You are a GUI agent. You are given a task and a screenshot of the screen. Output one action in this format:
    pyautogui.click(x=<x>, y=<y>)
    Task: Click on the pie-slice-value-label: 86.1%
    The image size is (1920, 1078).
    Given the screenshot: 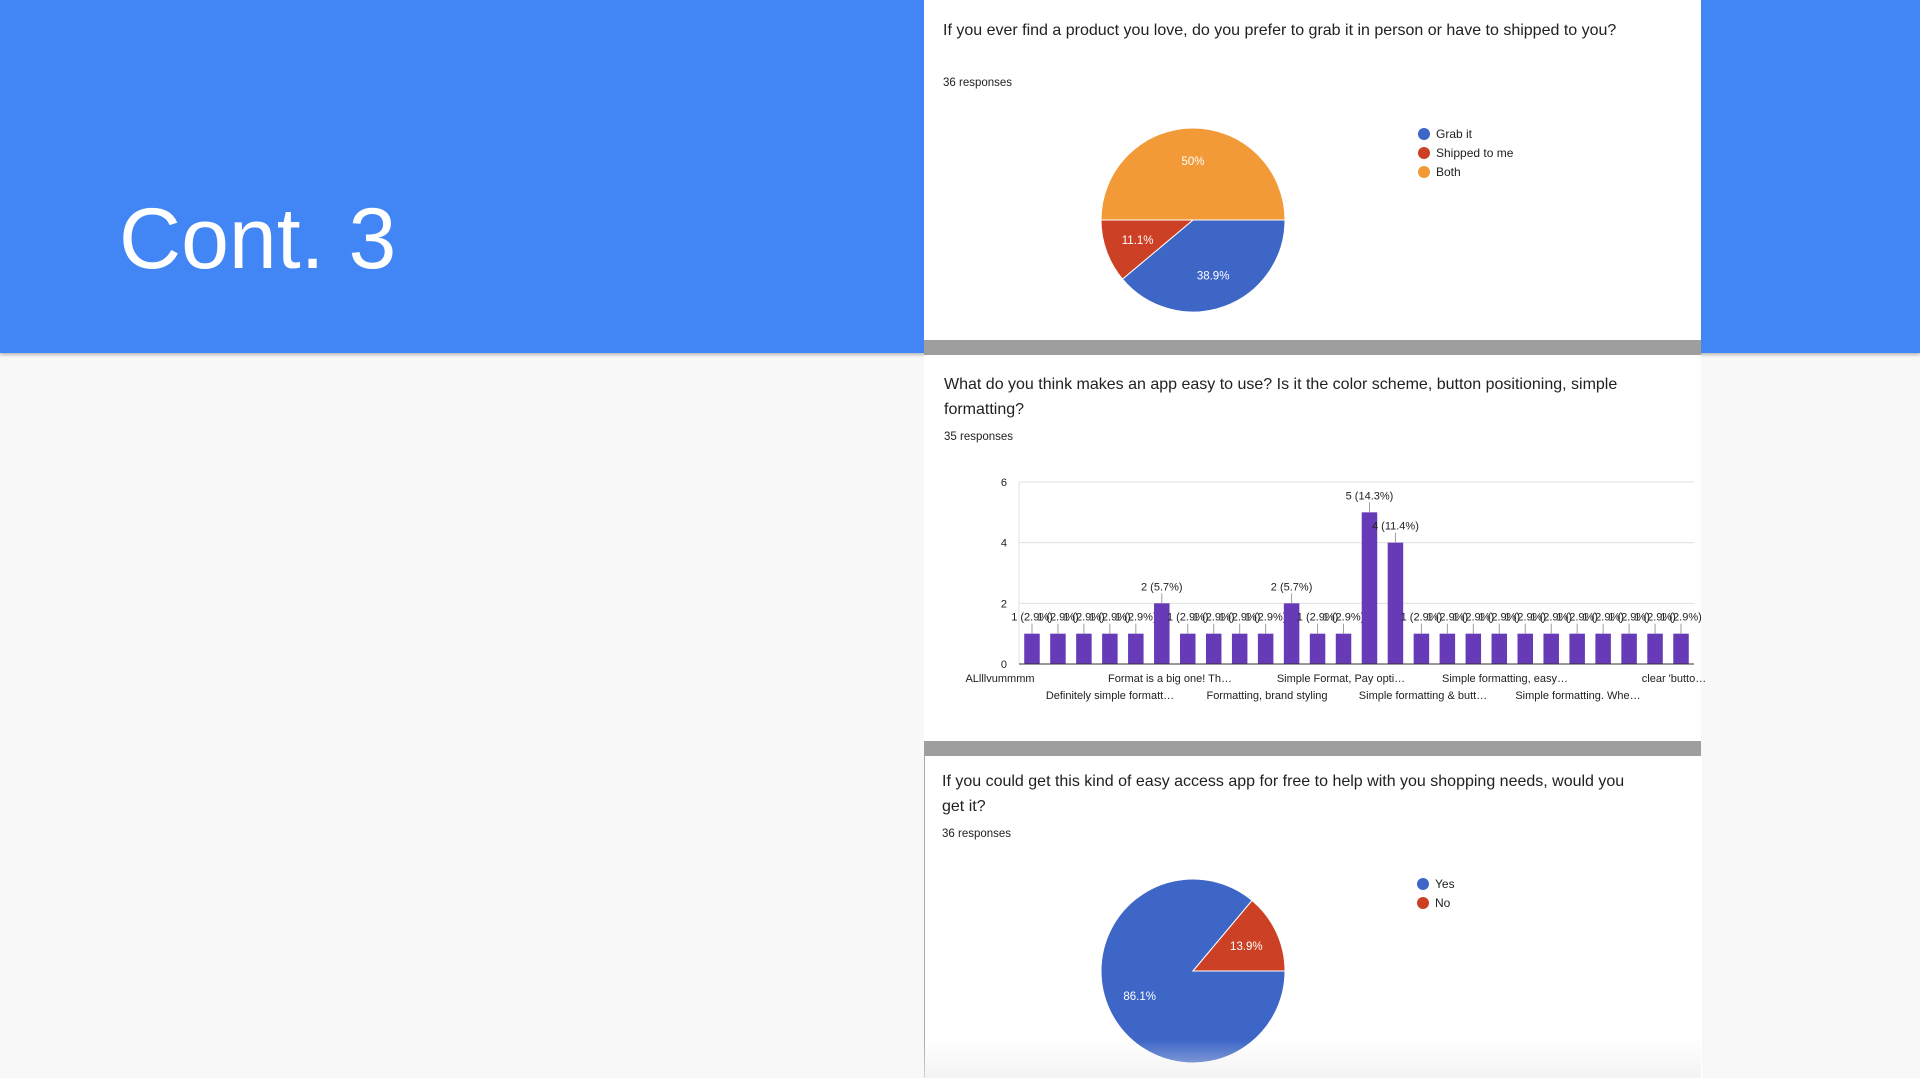 What is the action you would take?
    pyautogui.click(x=1139, y=997)
    